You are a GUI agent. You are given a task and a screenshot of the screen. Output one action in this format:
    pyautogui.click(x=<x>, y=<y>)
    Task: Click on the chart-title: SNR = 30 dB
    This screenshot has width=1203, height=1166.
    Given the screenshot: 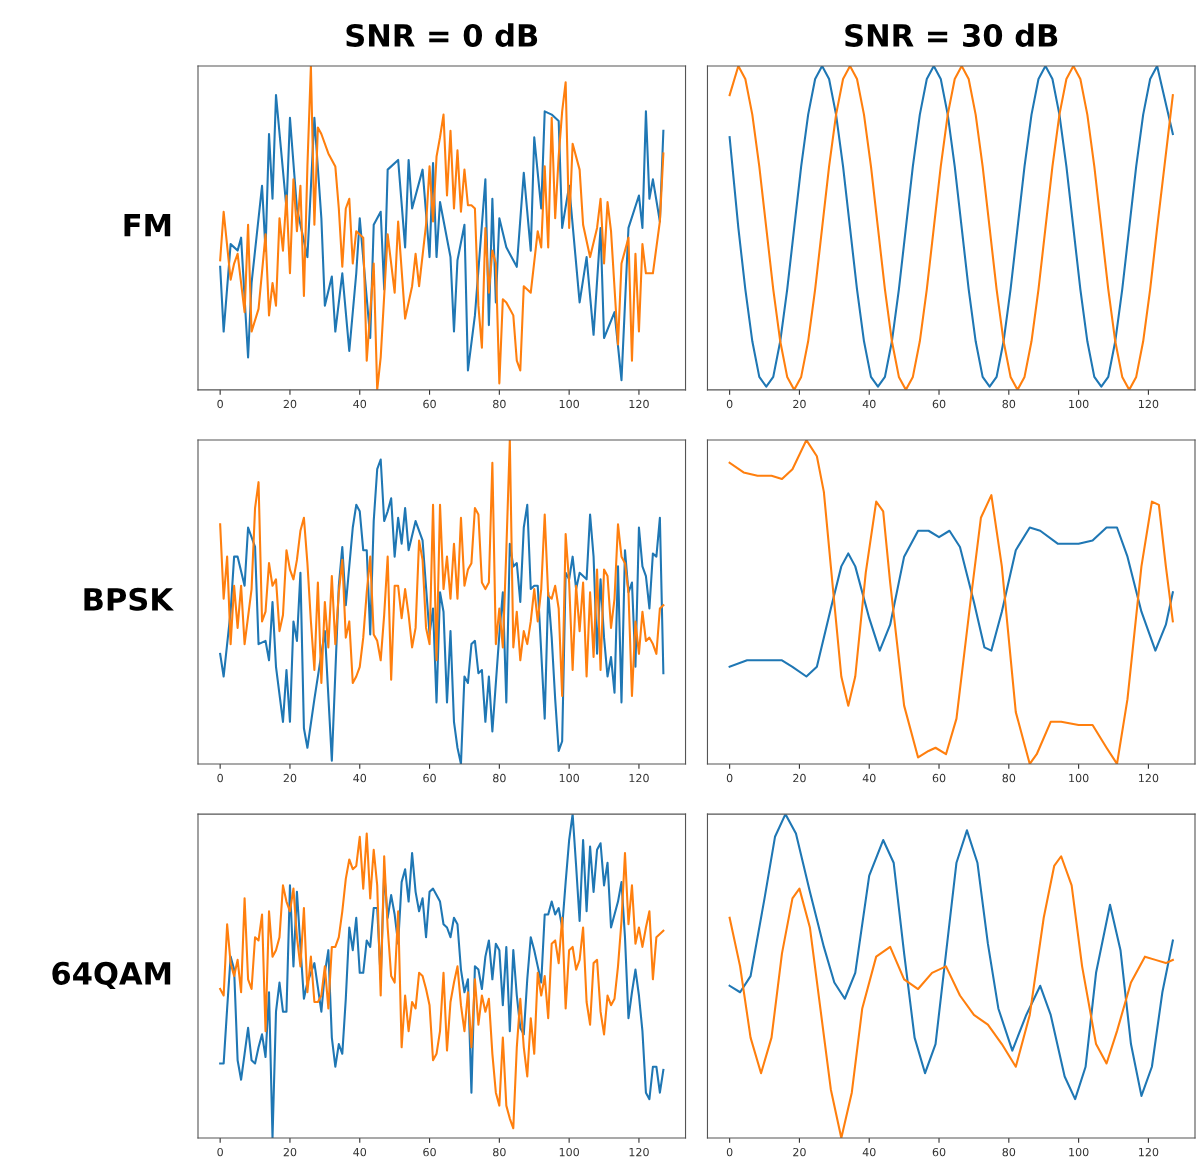 What is the action you would take?
    pyautogui.click(x=951, y=35)
    